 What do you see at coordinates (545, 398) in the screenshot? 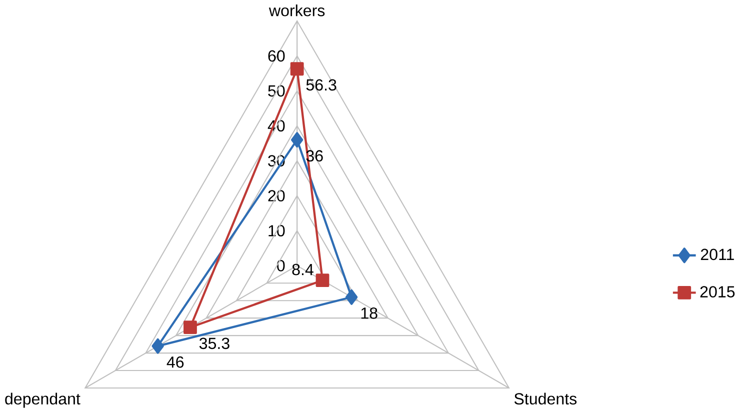
I see `spoke-label: Students` at bounding box center [545, 398].